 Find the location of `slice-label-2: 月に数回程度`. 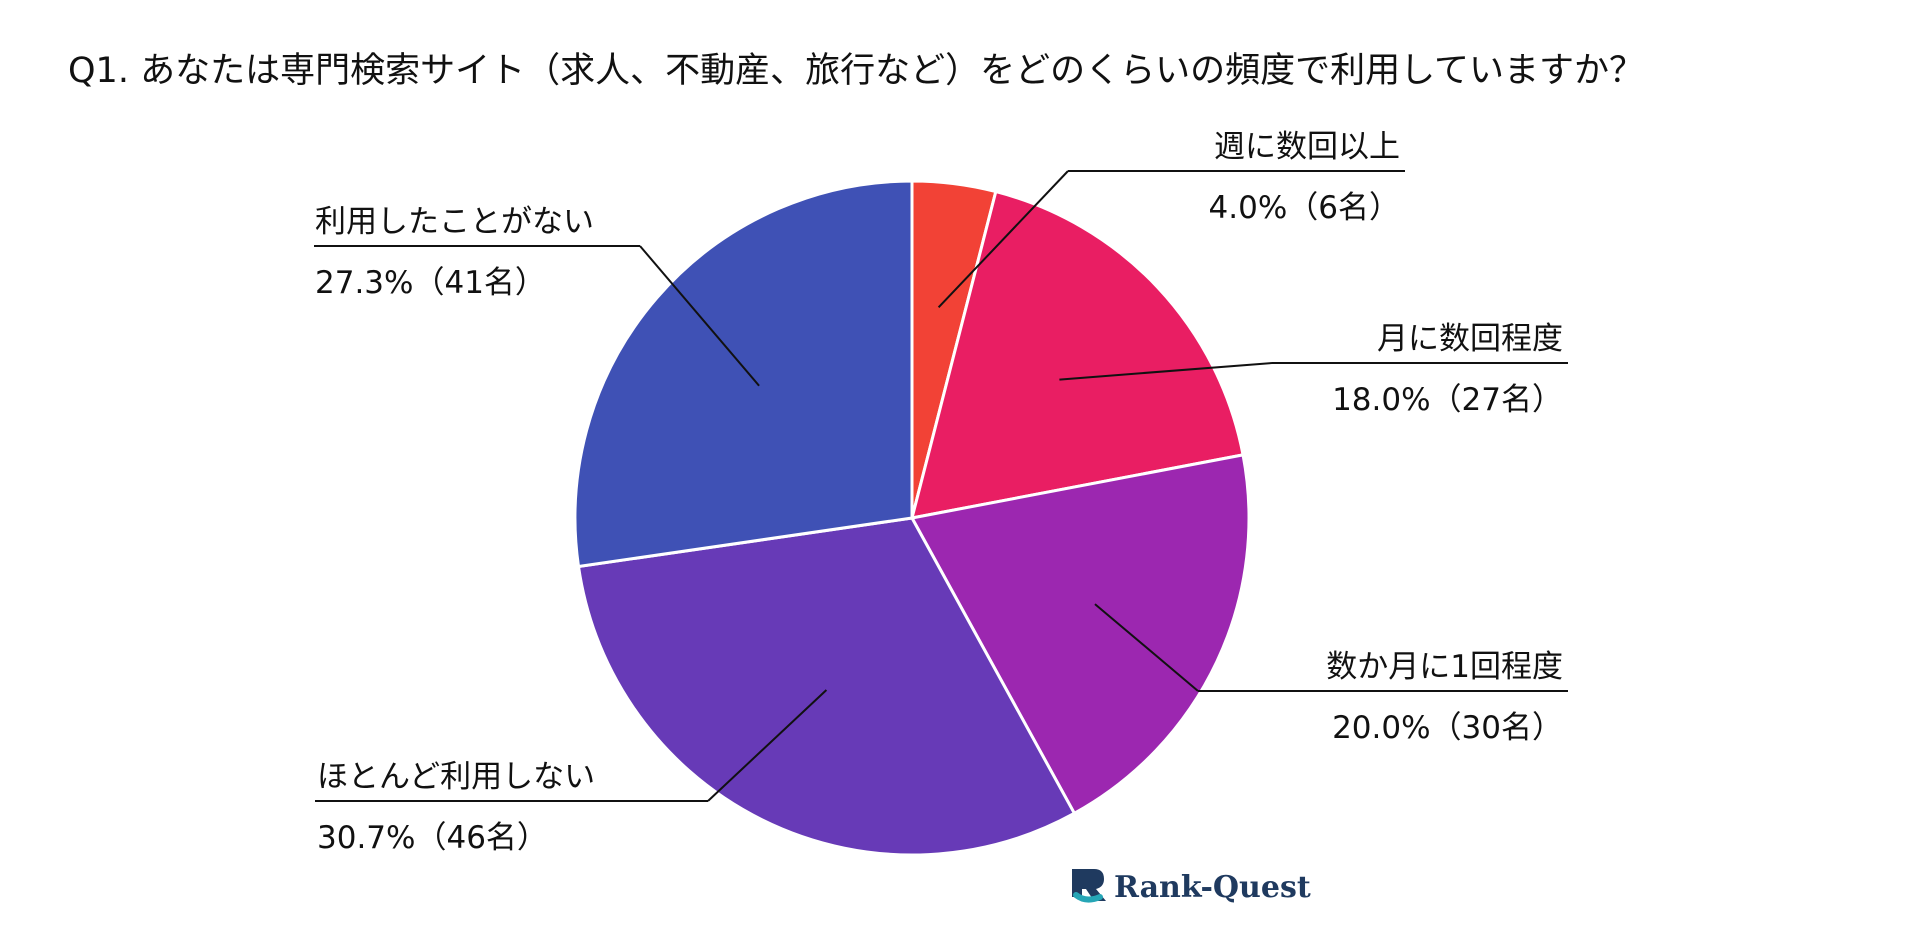

slice-label-2: 月に数回程度 is located at coordinates (1470, 339).